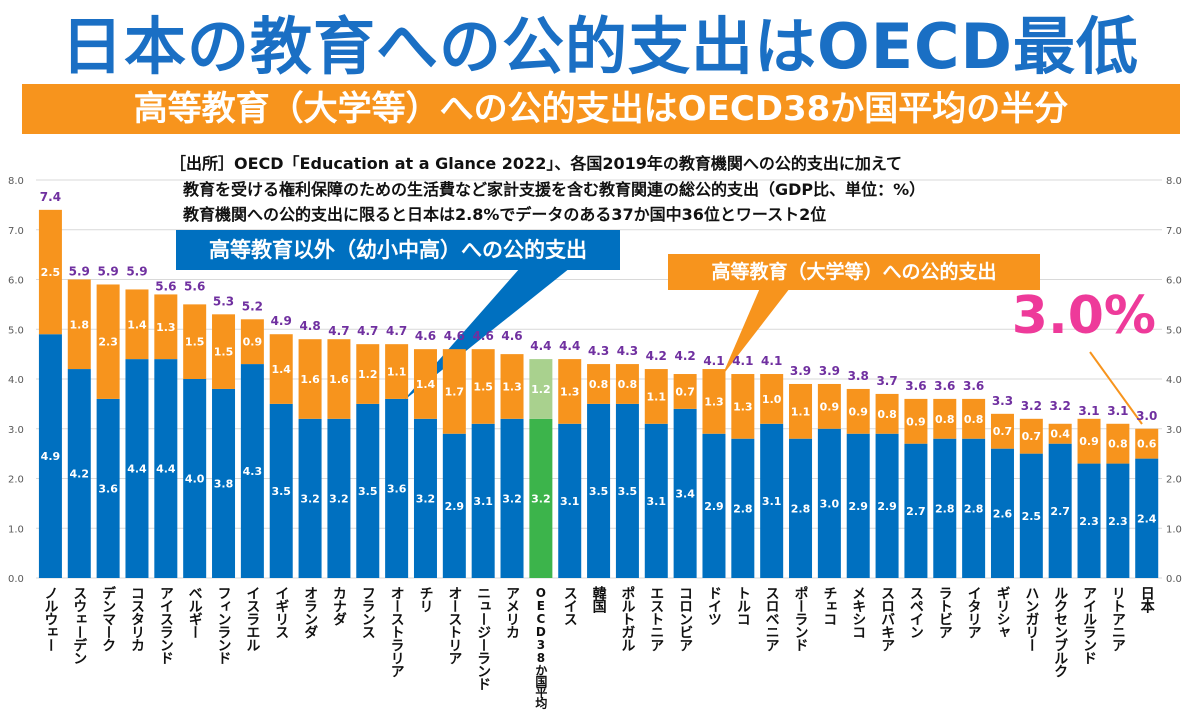 The height and width of the screenshot is (719, 1200). What do you see at coordinates (16, 181) in the screenshot?
I see `y-tick-label-left: 8.0` at bounding box center [16, 181].